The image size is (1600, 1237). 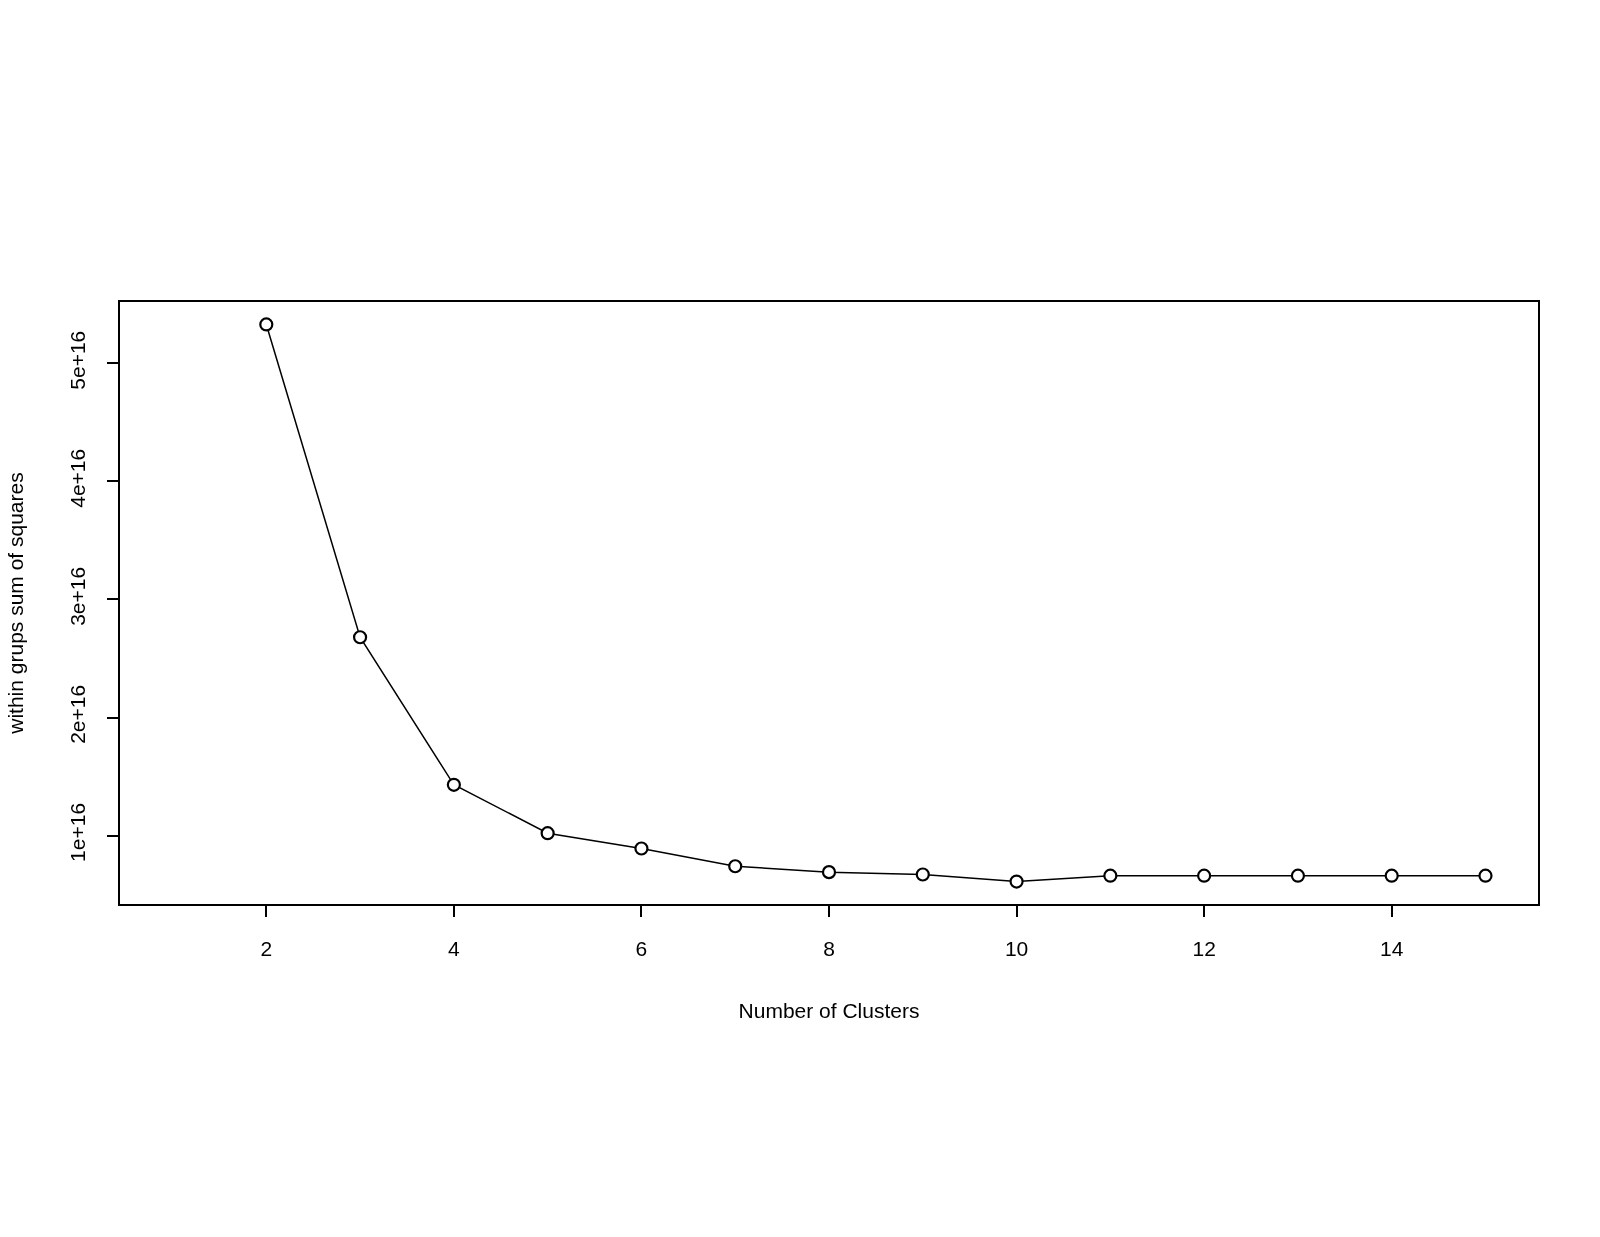 What do you see at coordinates (77, 596) in the screenshot?
I see `y-tick-label: 3e+16` at bounding box center [77, 596].